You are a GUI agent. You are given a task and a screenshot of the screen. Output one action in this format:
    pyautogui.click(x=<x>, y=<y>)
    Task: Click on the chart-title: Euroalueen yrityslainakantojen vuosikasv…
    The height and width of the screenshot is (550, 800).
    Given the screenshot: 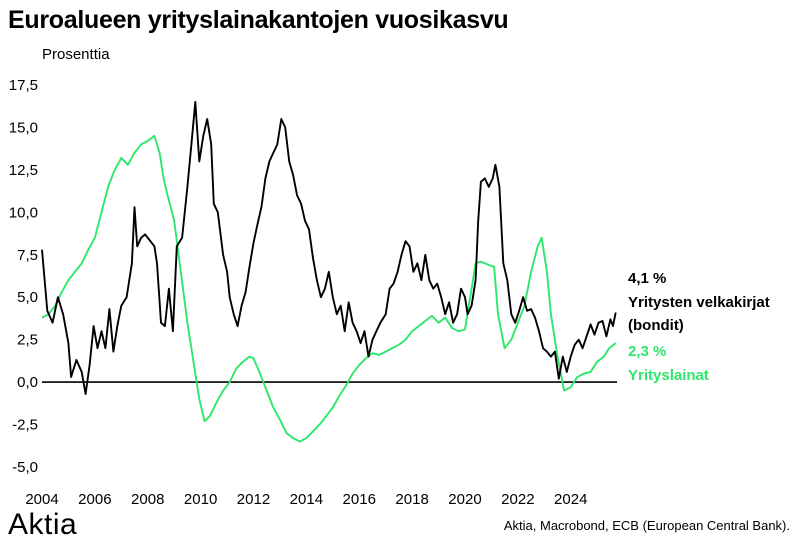 What is the action you would take?
    pyautogui.click(x=258, y=20)
    